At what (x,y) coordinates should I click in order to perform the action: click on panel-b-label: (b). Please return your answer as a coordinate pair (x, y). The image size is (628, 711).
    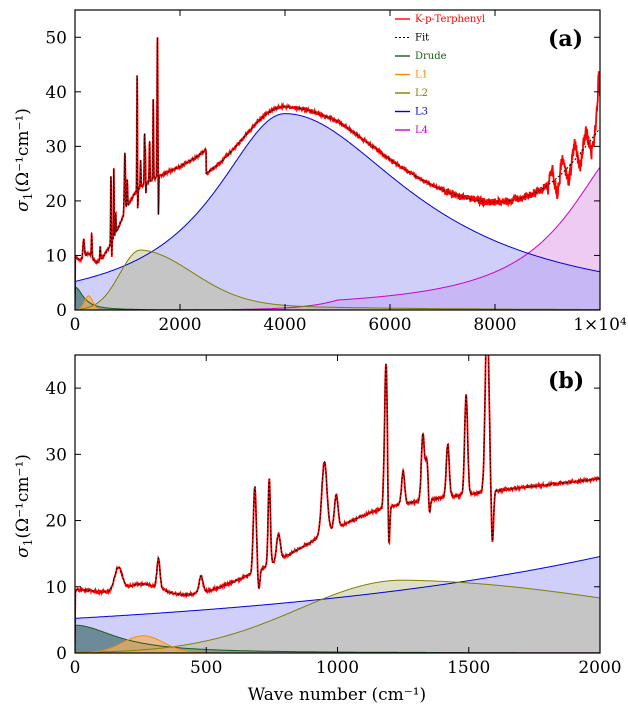
    Looking at the image, I should click on (566, 381).